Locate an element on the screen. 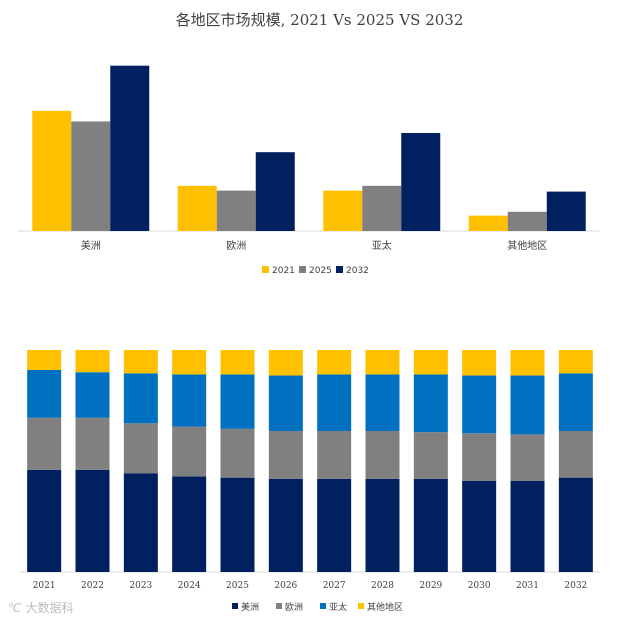  stack-欧洲-2023 is located at coordinates (140, 448).